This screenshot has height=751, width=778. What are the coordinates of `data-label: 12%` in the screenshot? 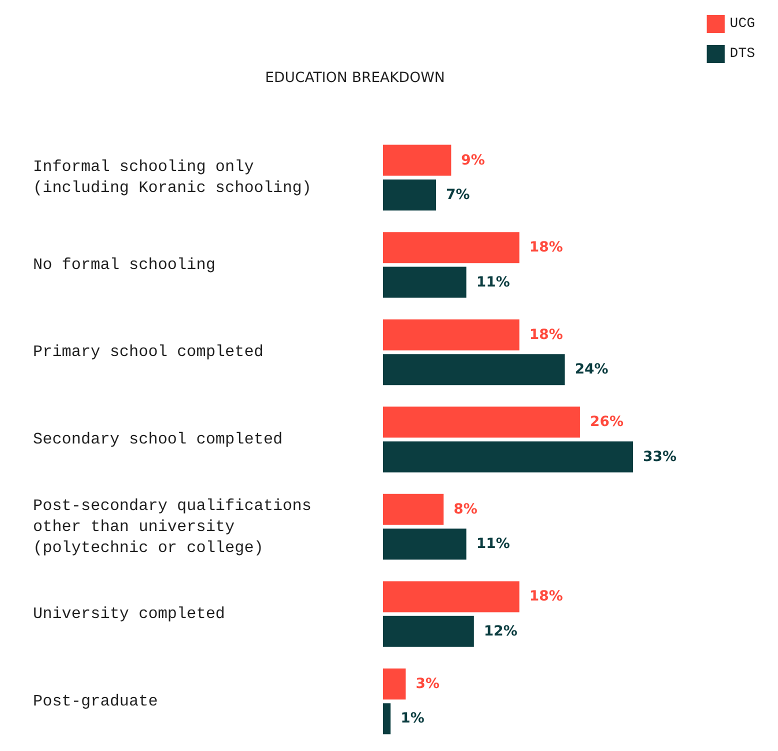 It's located at (501, 631).